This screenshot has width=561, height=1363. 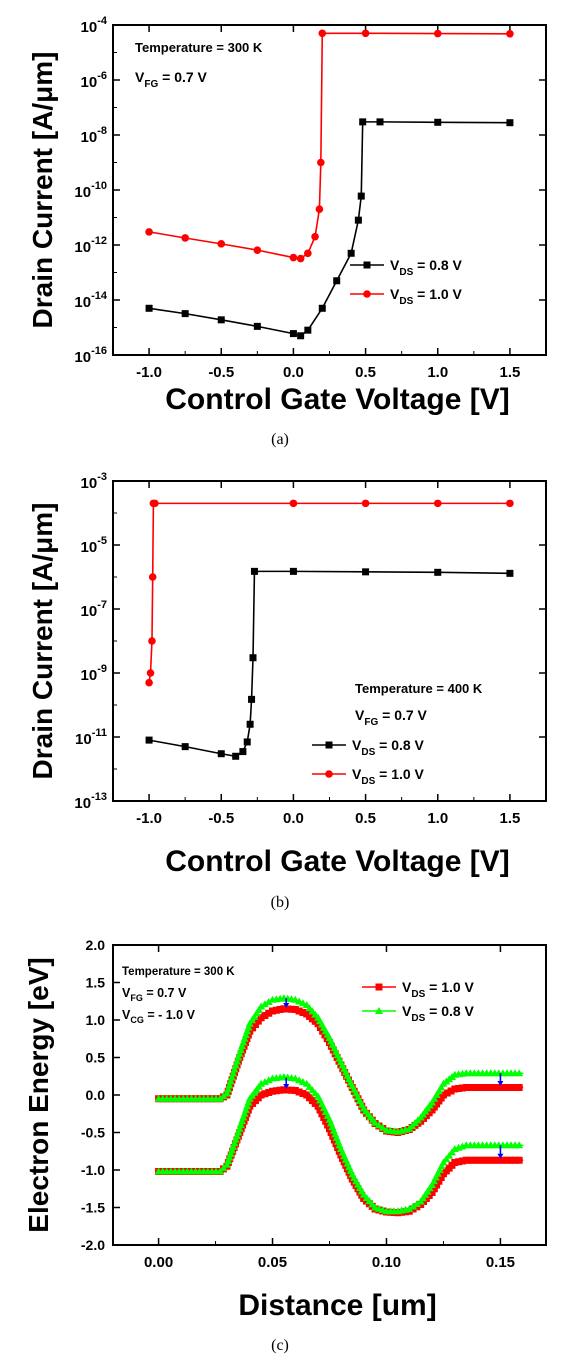 I want to click on x-axis-title: Control Gate Voltage [V], so click(x=337, y=399).